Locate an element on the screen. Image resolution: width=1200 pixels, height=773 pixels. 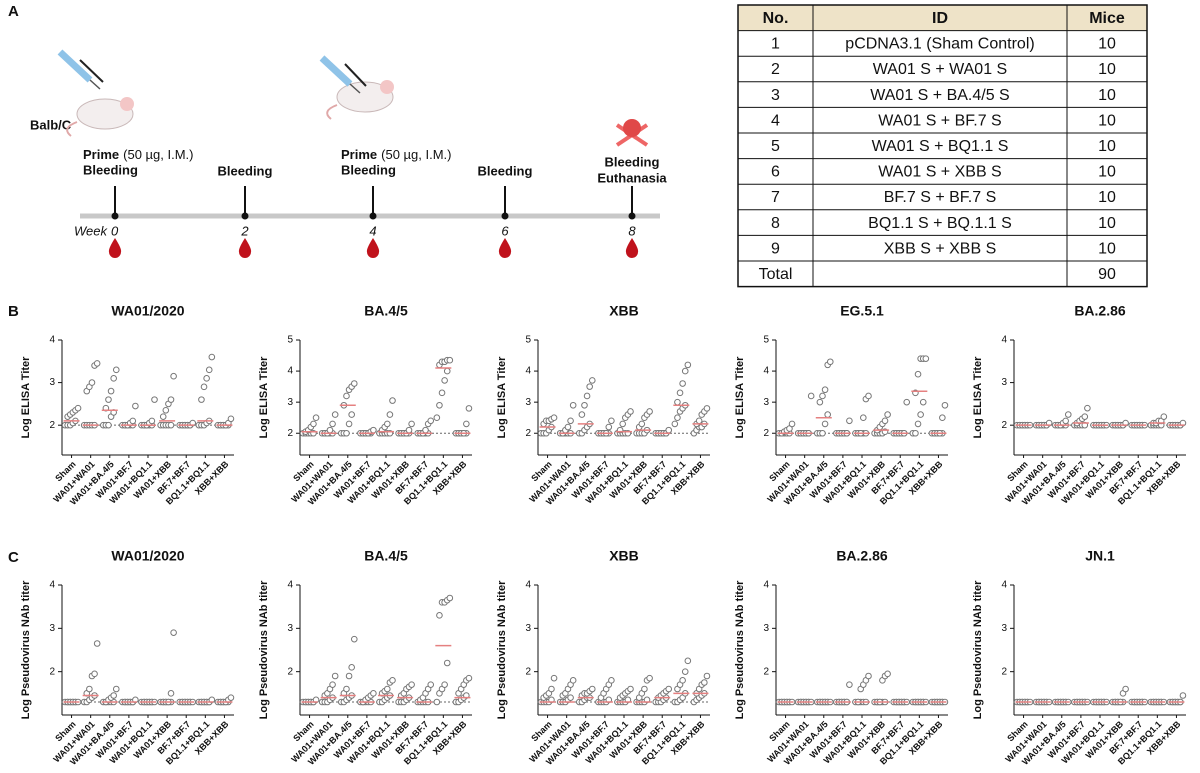
table-cell: WA01 S + BQ1.1 S is located at coordinates (940, 146).